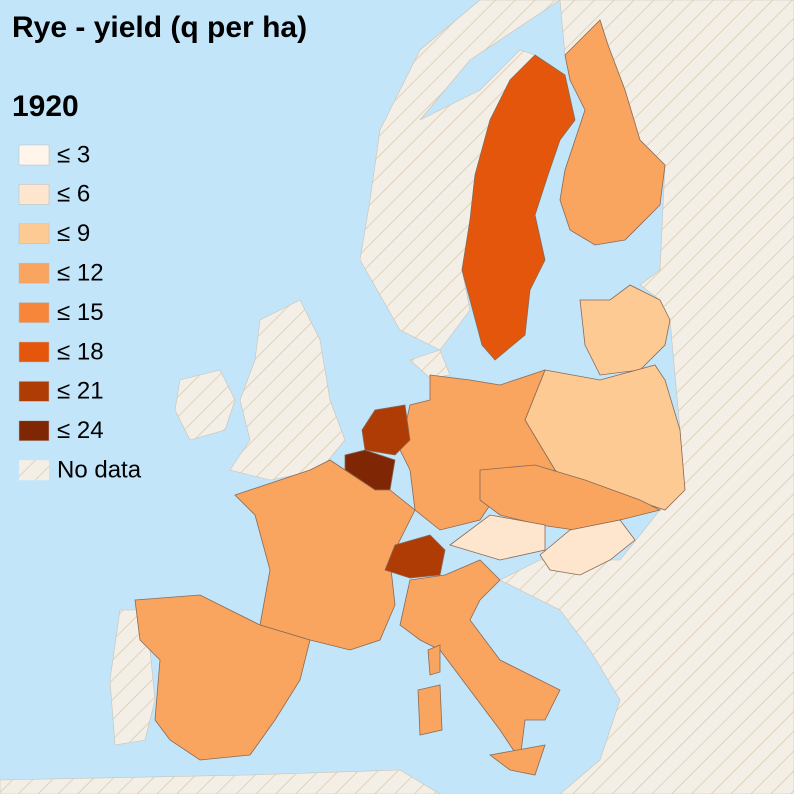  I want to click on no-data-africa, so click(220, 781).